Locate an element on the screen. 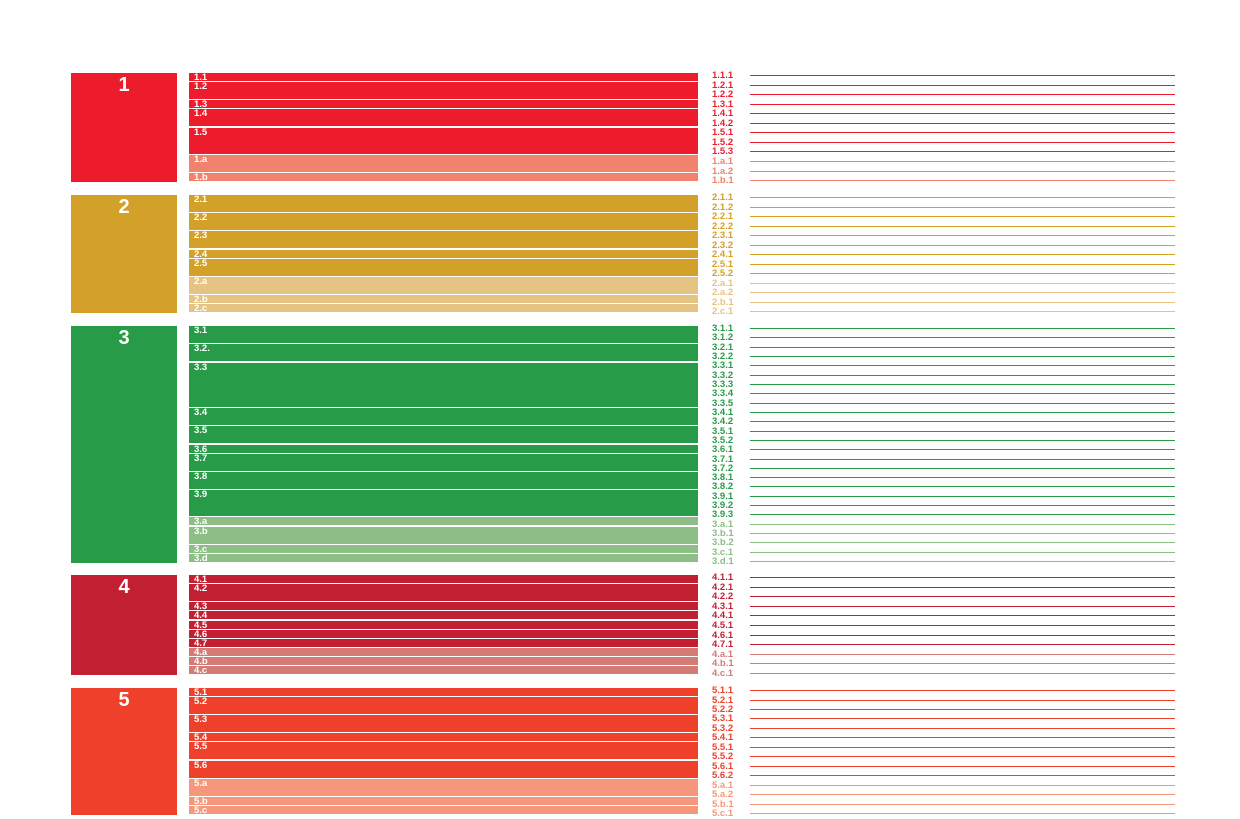 This screenshot has height=819, width=1240. indicator-row: 3.1.2 is located at coordinates (943, 338).